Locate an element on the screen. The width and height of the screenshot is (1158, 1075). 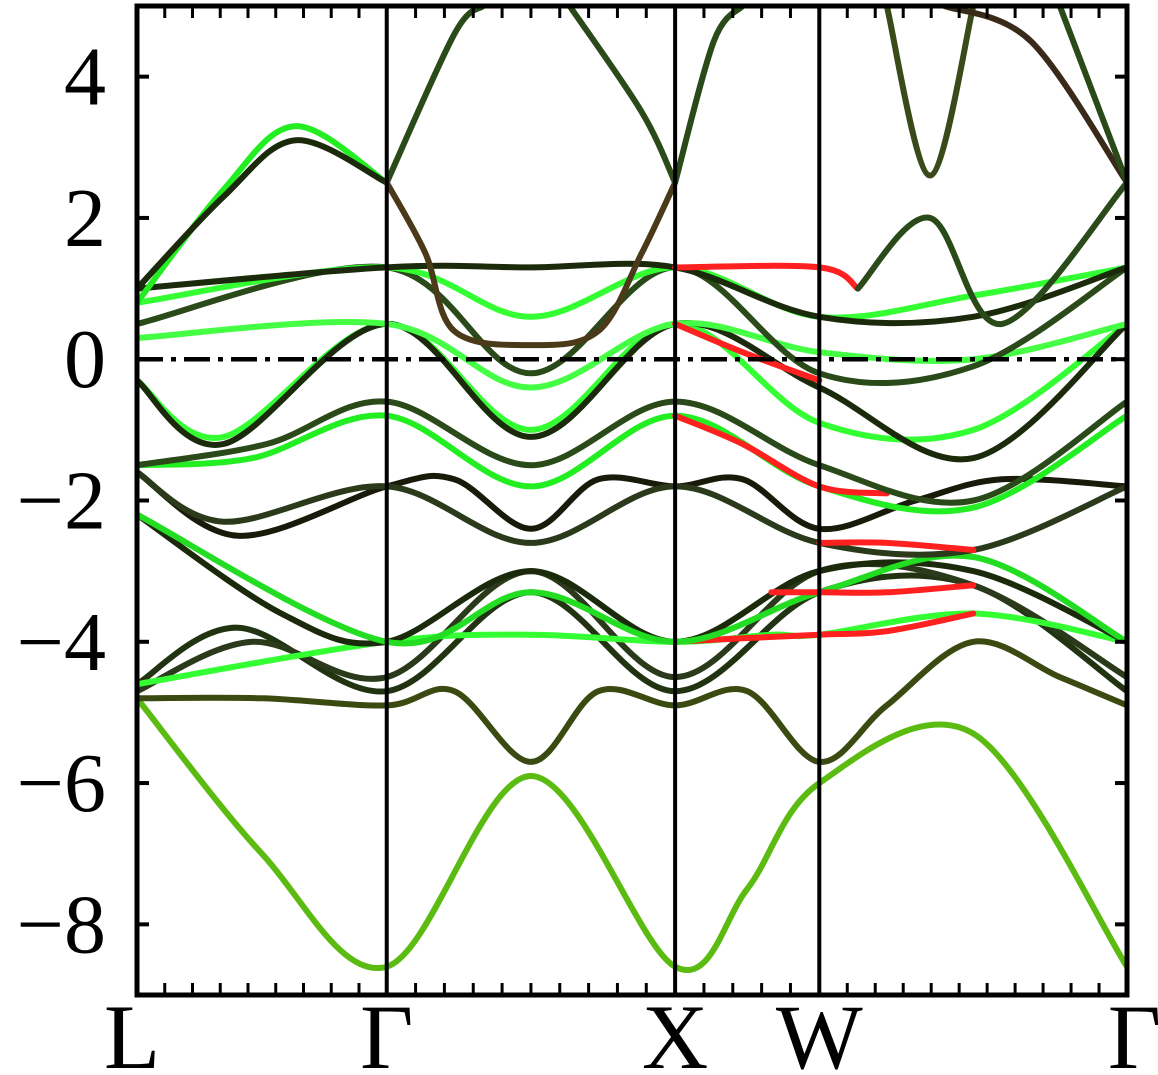
kpoint-label-1: L is located at coordinates (132, 1030).